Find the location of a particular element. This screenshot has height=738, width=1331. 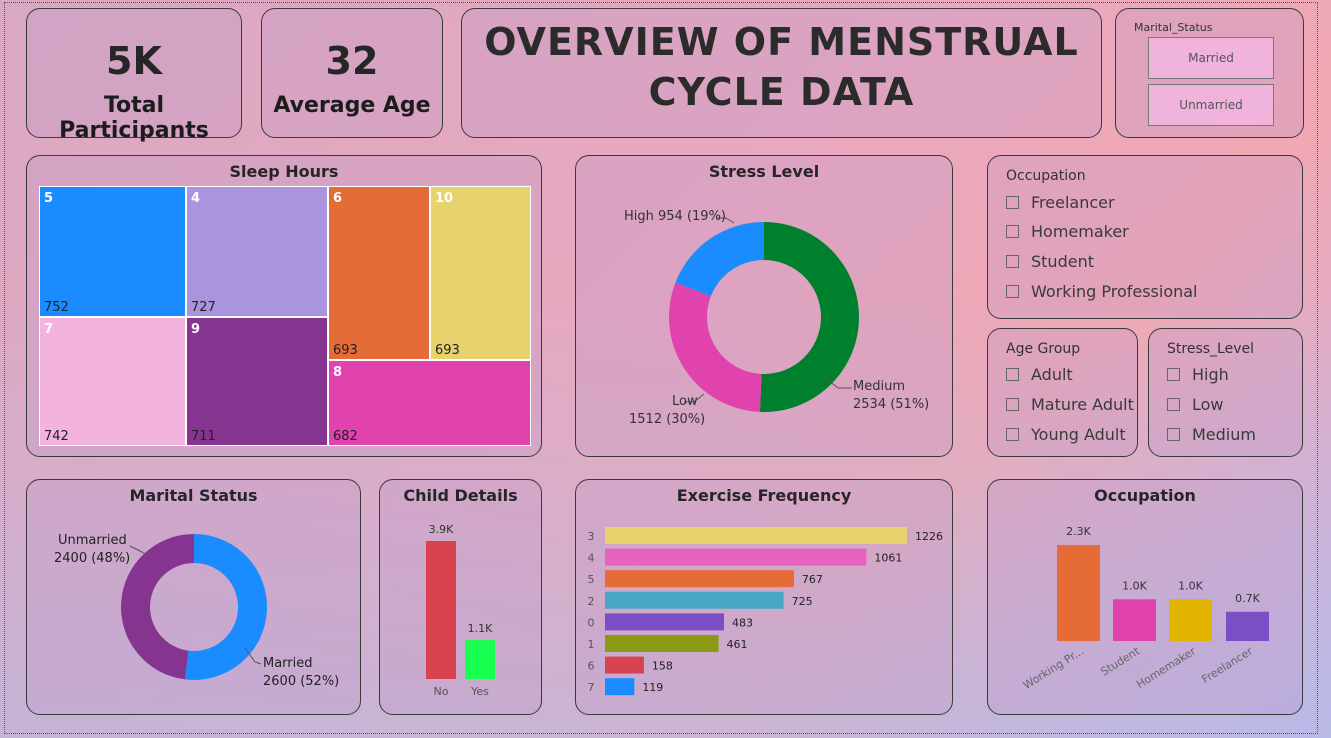

stress-label-high: High 954 (19%) is located at coordinates (675, 216).